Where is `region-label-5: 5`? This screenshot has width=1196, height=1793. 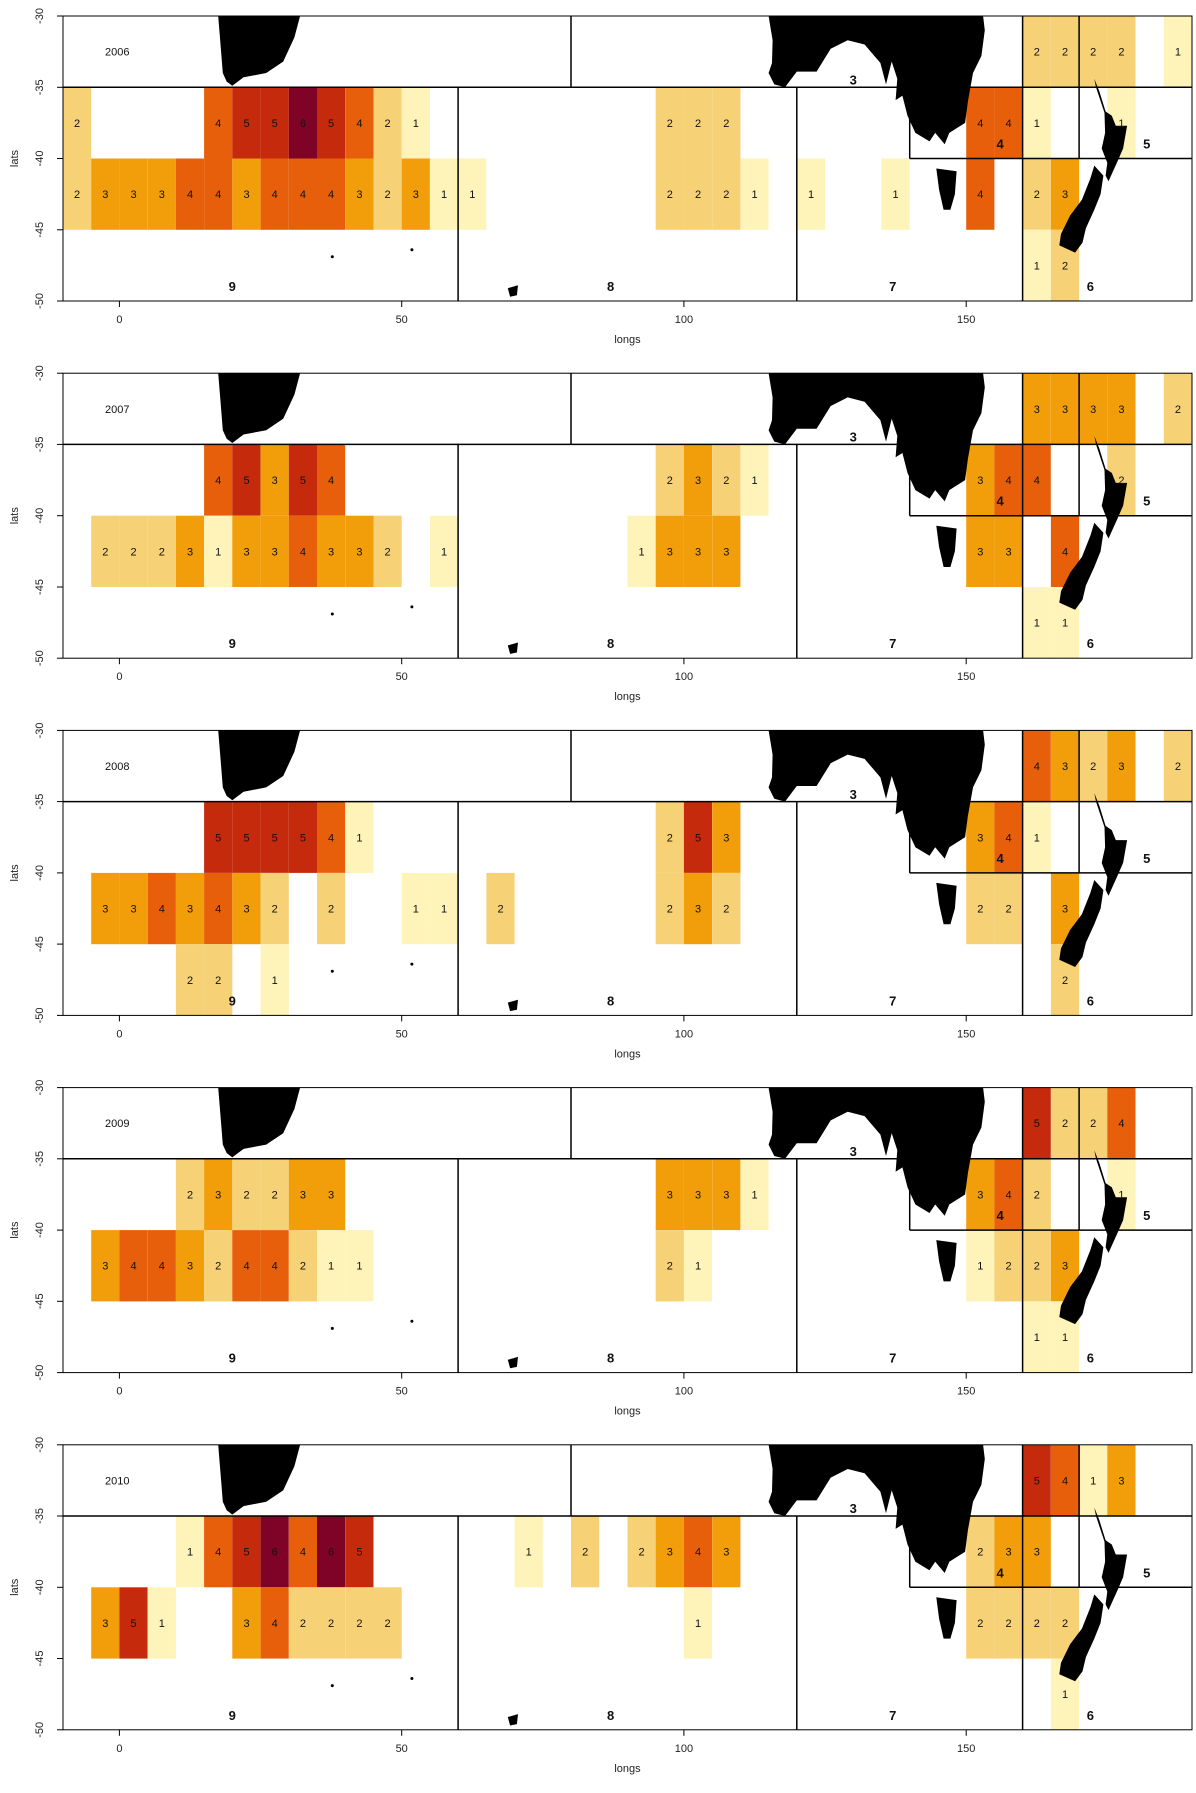
region-label-5: 5 is located at coordinates (1146, 501).